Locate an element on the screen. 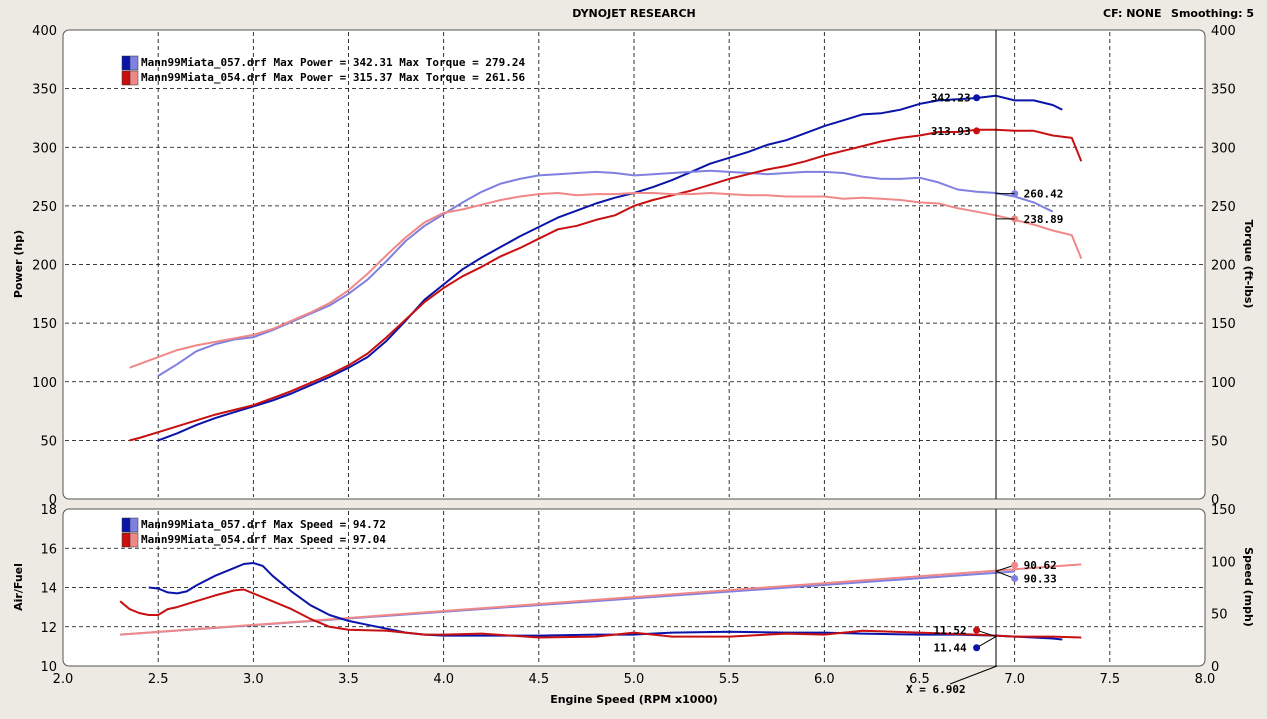 The width and height of the screenshot is (1267, 719). correction-factor-label: CF: NONE is located at coordinates (1132, 13).